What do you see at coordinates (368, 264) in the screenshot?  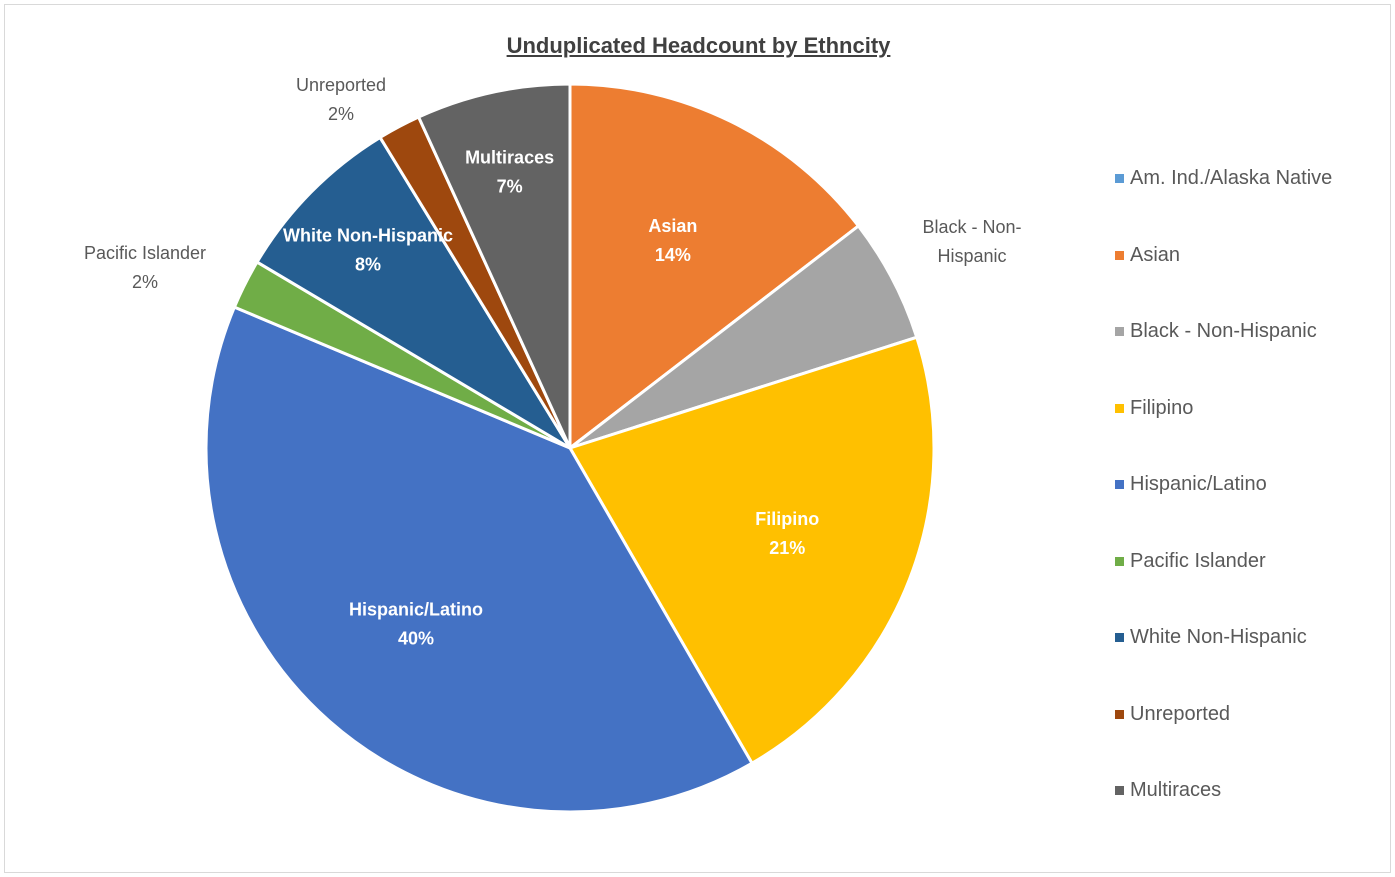 I see `data-label-white-non-hispanic-percent: 8%` at bounding box center [368, 264].